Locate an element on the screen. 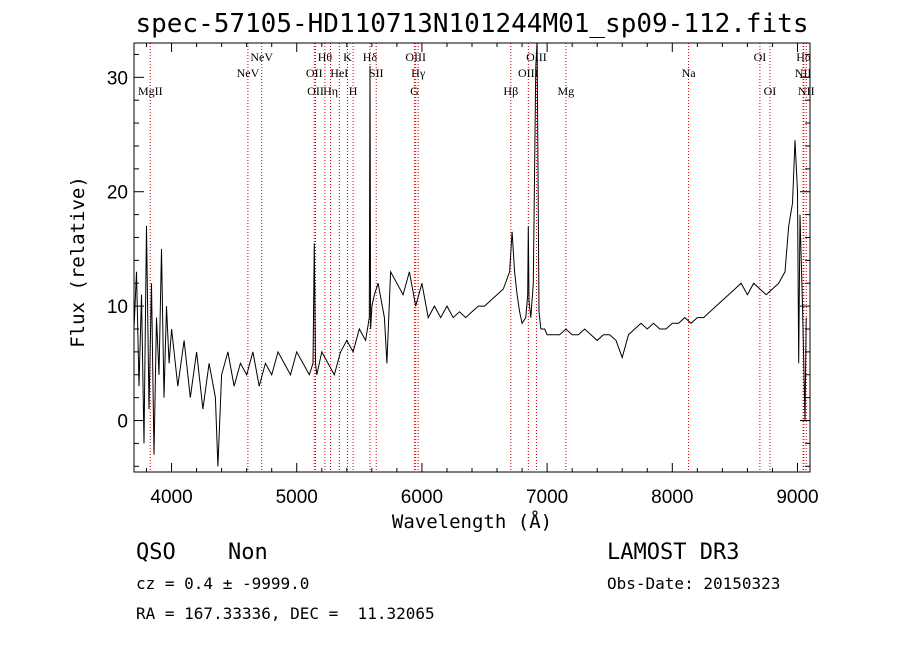 The height and width of the screenshot is (649, 900). y-axis-label: Flux (relative) is located at coordinates (78, 262).